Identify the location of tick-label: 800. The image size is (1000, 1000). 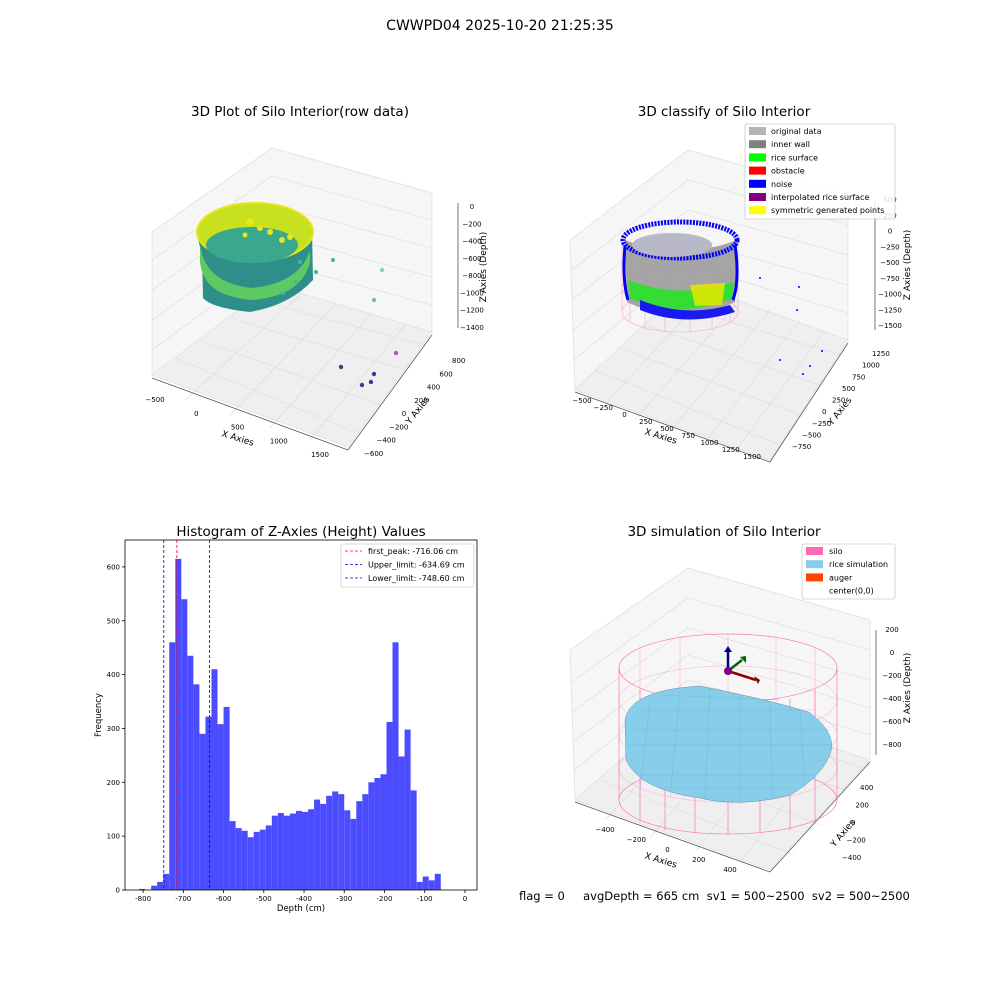
(458, 361).